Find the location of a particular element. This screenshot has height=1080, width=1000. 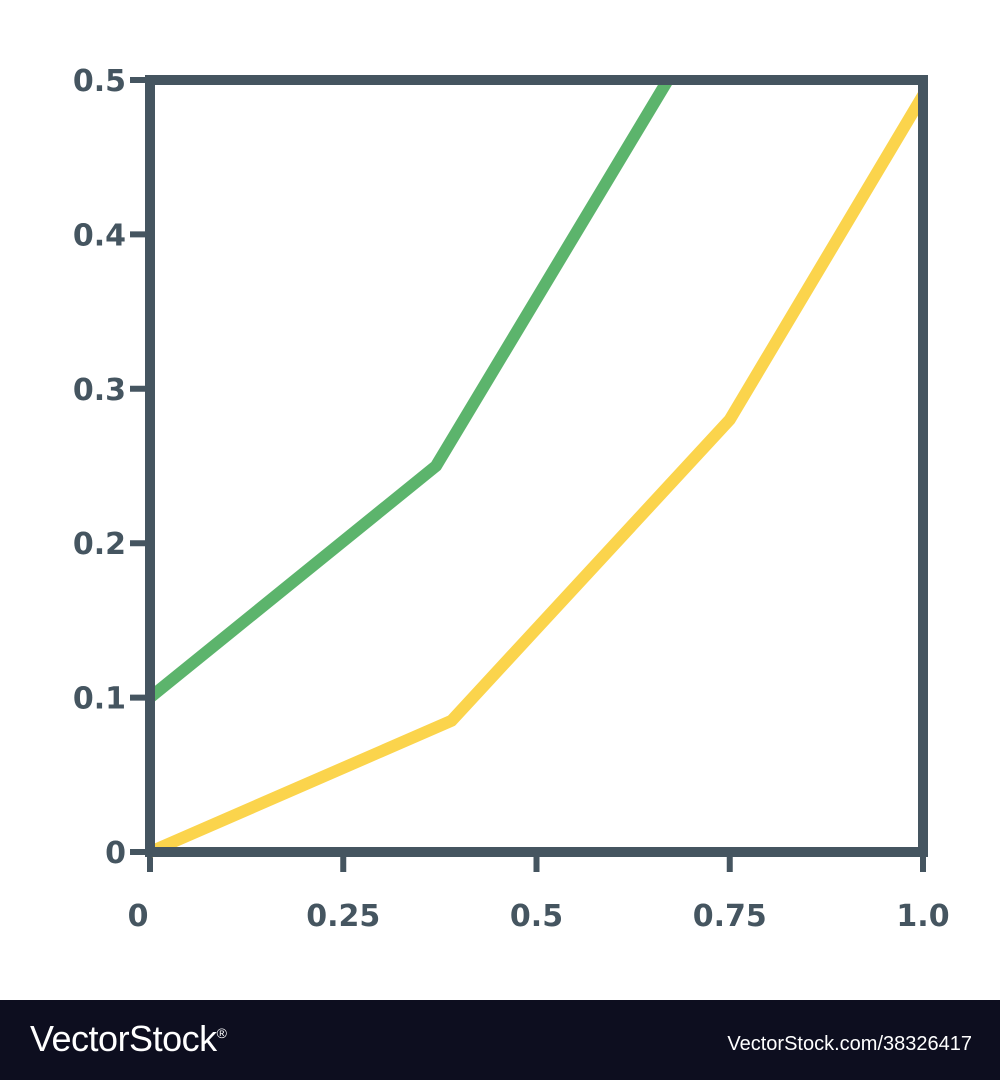

brand-text: VectorStock is located at coordinates (123, 1038).